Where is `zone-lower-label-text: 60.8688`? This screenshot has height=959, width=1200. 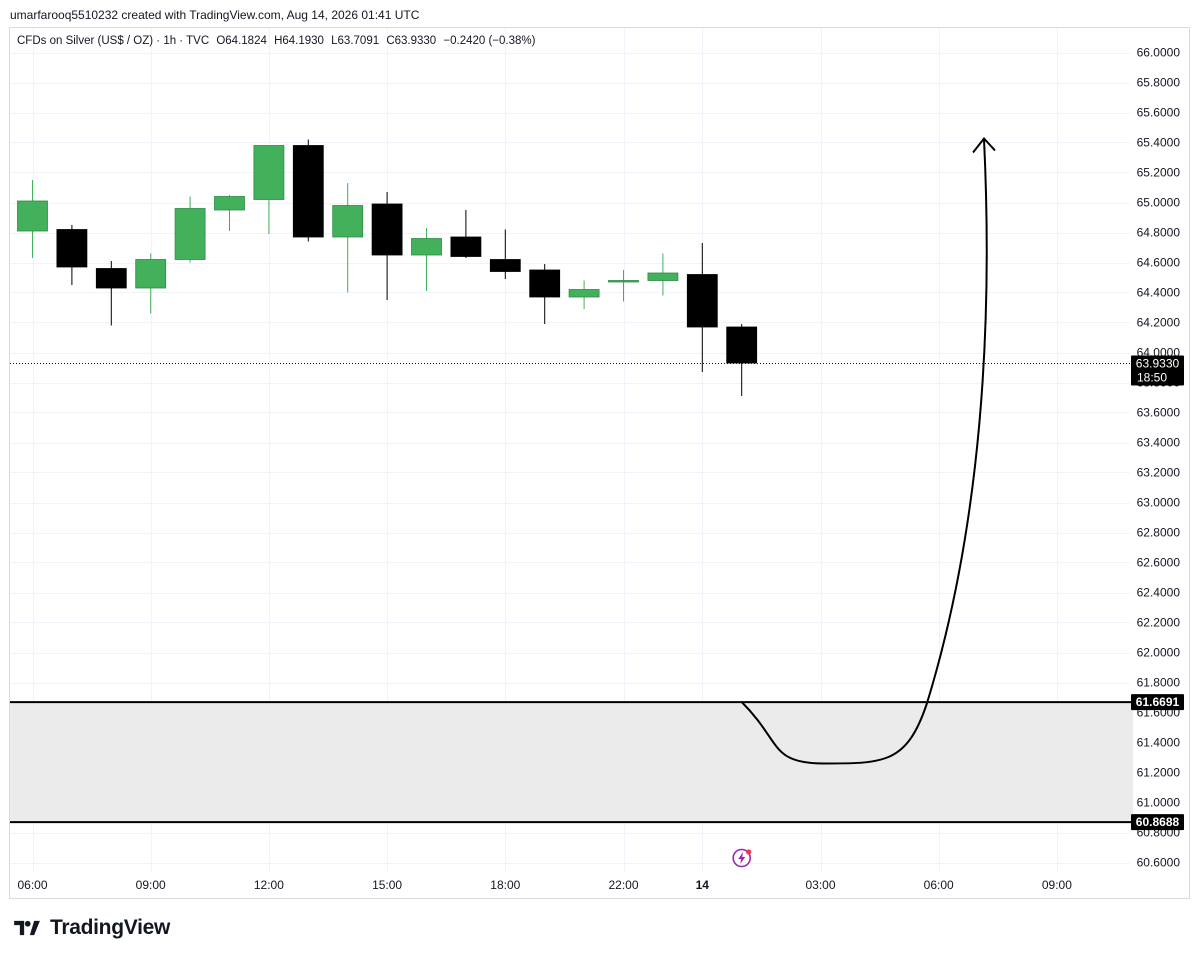 zone-lower-label-text: 60.8688 is located at coordinates (1158, 822).